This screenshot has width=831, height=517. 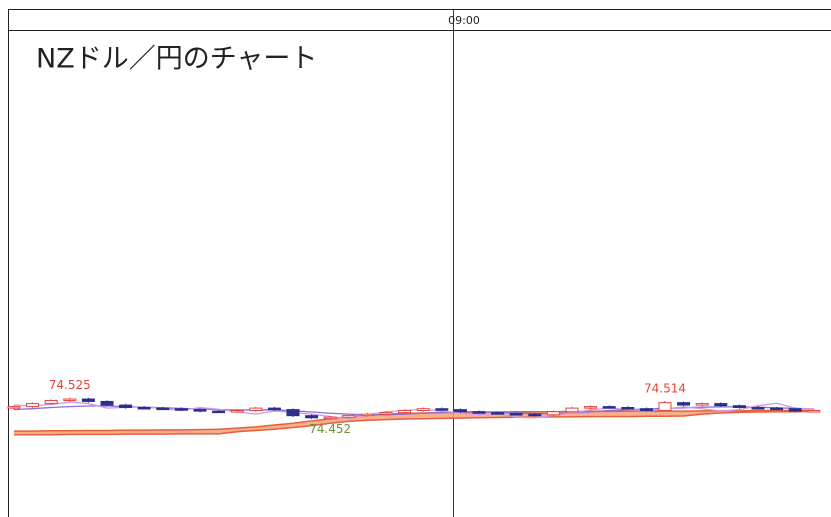 What do you see at coordinates (176, 59) in the screenshot?
I see `chart-title: NZドル／円のチャート` at bounding box center [176, 59].